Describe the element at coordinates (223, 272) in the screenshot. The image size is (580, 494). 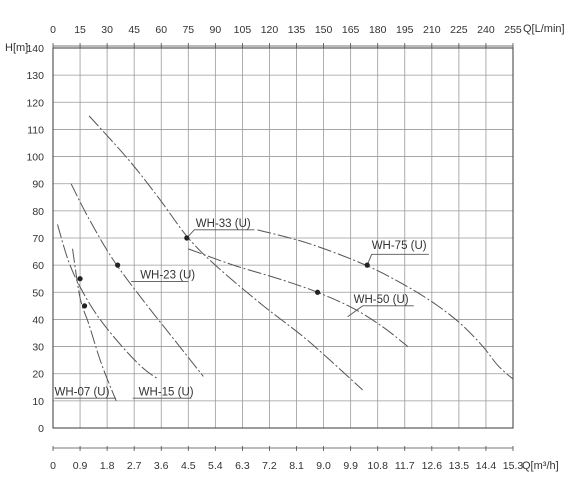
I see `curve-markers` at that location.